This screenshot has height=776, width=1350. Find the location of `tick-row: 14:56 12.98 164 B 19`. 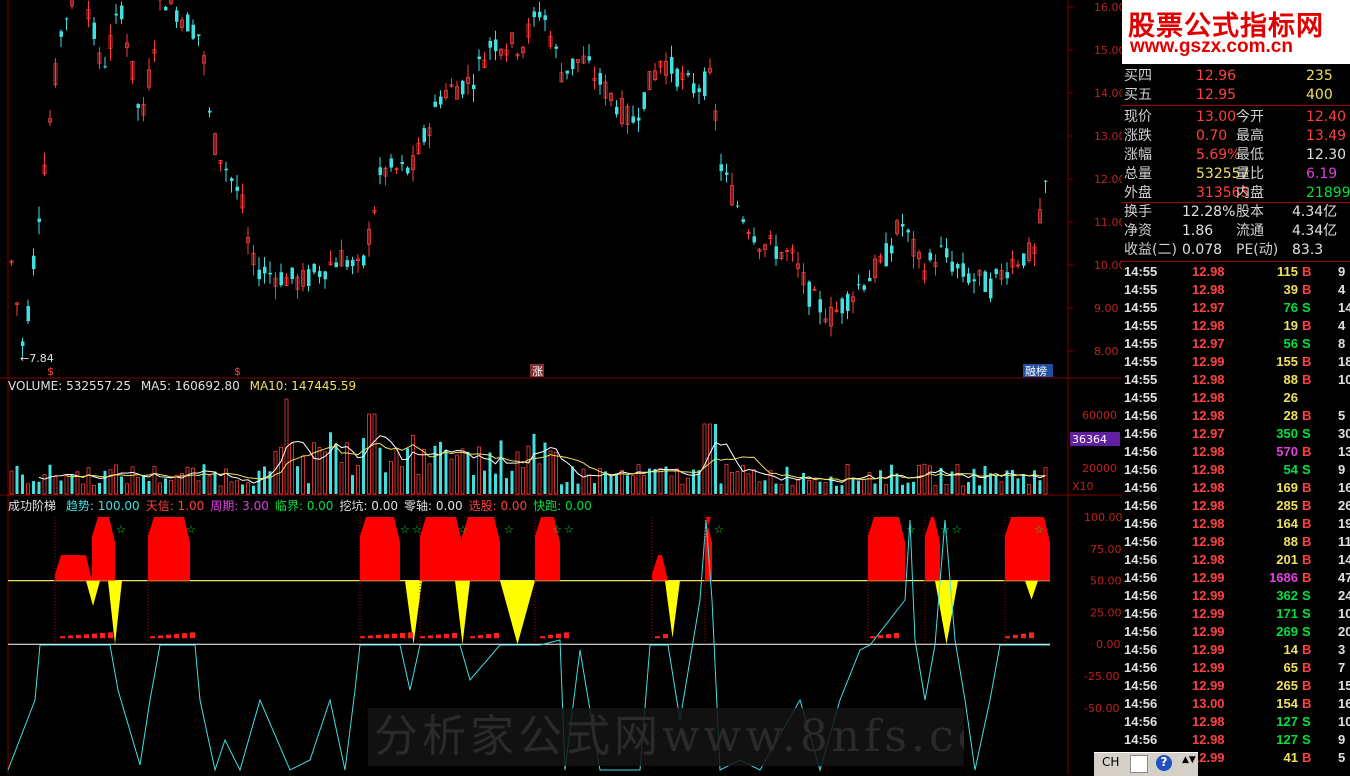

tick-row: 14:56 12.98 164 B 19 is located at coordinates (1236, 524).